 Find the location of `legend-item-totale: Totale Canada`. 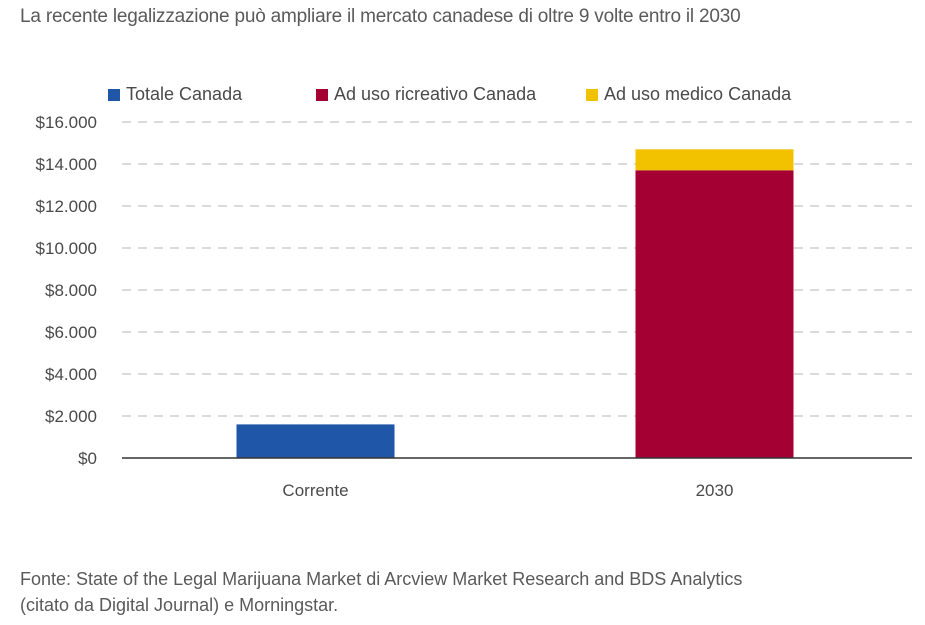

legend-item-totale: Totale Canada is located at coordinates (175, 94).